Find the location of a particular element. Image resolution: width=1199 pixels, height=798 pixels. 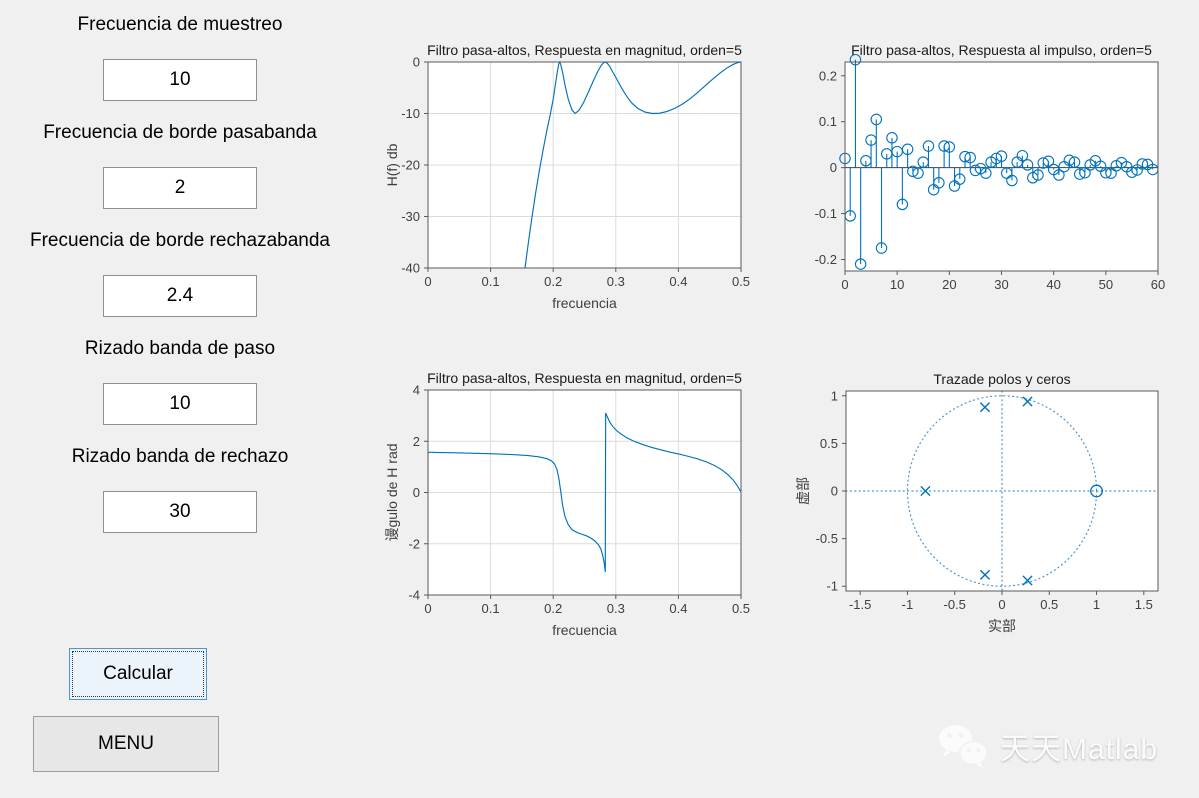

y-axis-label: 谩gulo de H rad is located at coordinates (392, 492).